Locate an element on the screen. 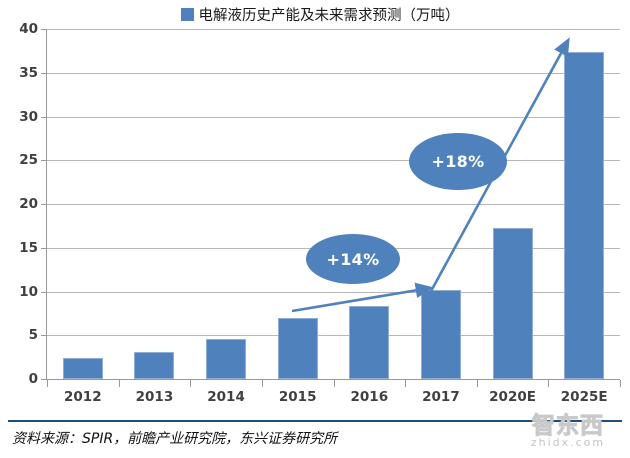  annotation-bubble-cagr-1: +14% is located at coordinates (353, 259).